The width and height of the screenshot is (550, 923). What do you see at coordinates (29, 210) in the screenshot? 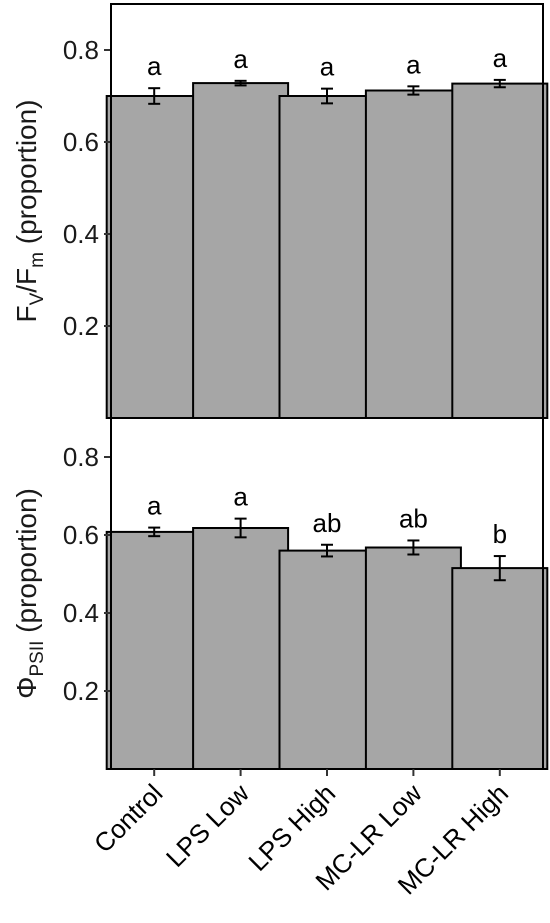
I see `y-axis-label: FV/Fm (proportion)` at bounding box center [29, 210].